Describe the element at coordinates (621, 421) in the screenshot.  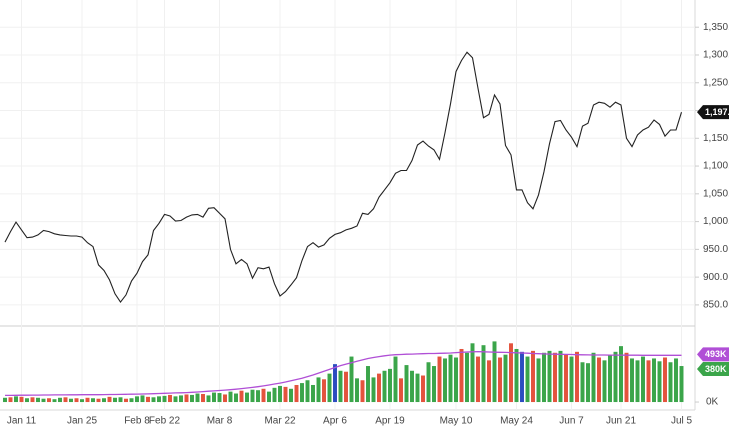
I see `x-tick-label: Jun 21` at that location.